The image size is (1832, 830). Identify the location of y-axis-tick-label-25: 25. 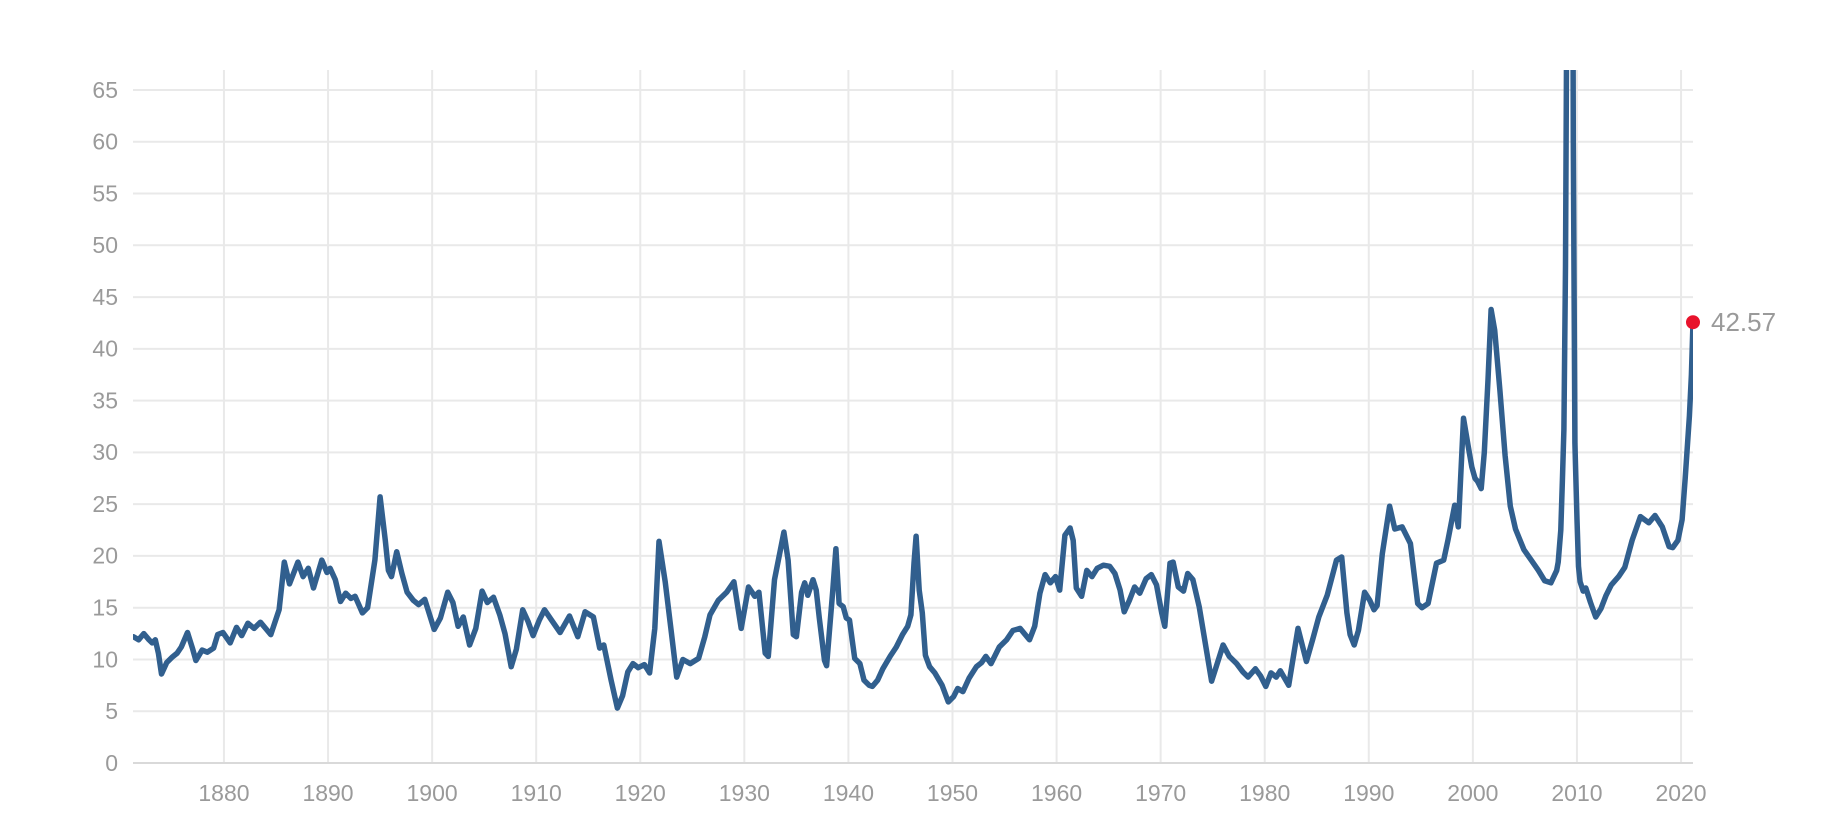
(105, 504).